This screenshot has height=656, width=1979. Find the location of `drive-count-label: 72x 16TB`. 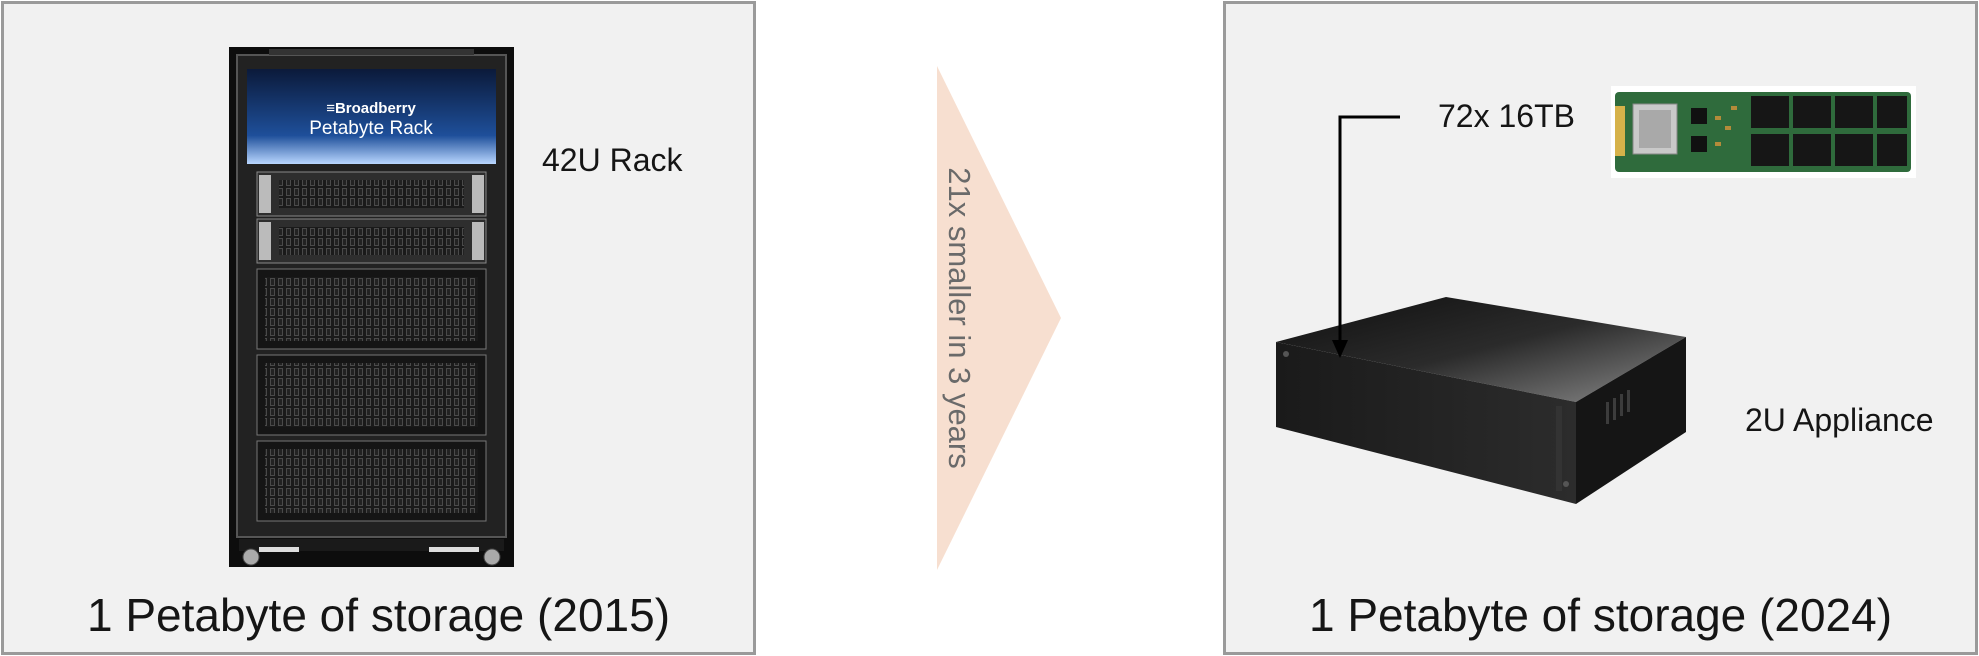

drive-count-label: 72x 16TB is located at coordinates (1506, 116).